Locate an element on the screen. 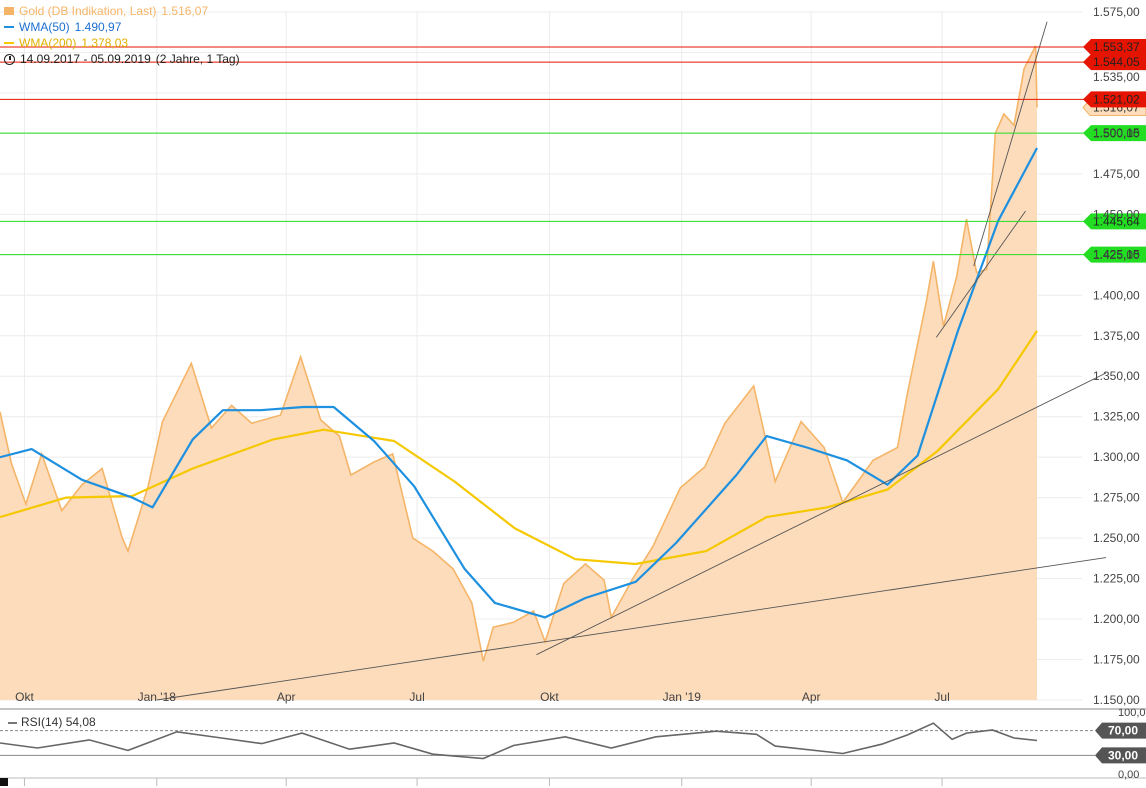  axis-tick-label: 1.300,00 is located at coordinates (1116, 457).